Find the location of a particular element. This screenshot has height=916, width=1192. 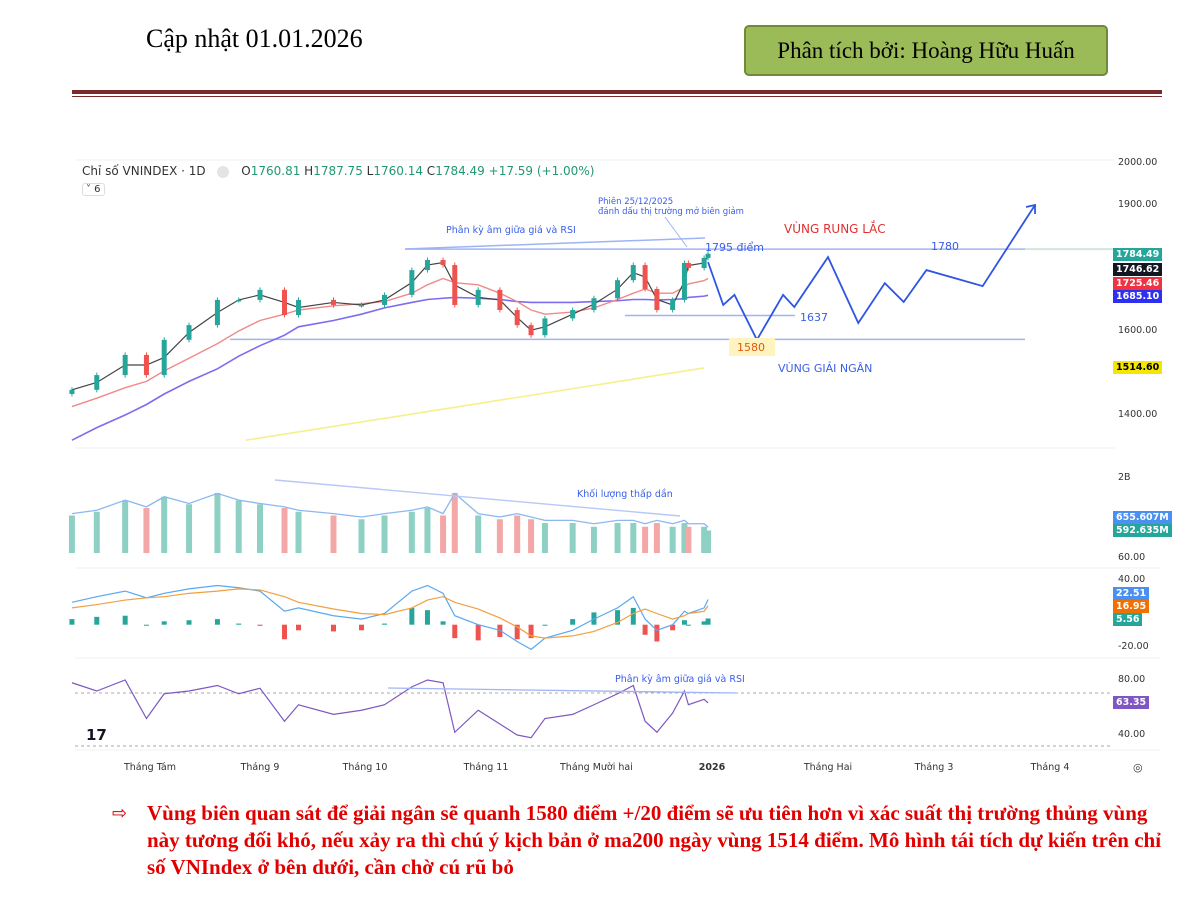

volume-ma-line is located at coordinates (390, 510).